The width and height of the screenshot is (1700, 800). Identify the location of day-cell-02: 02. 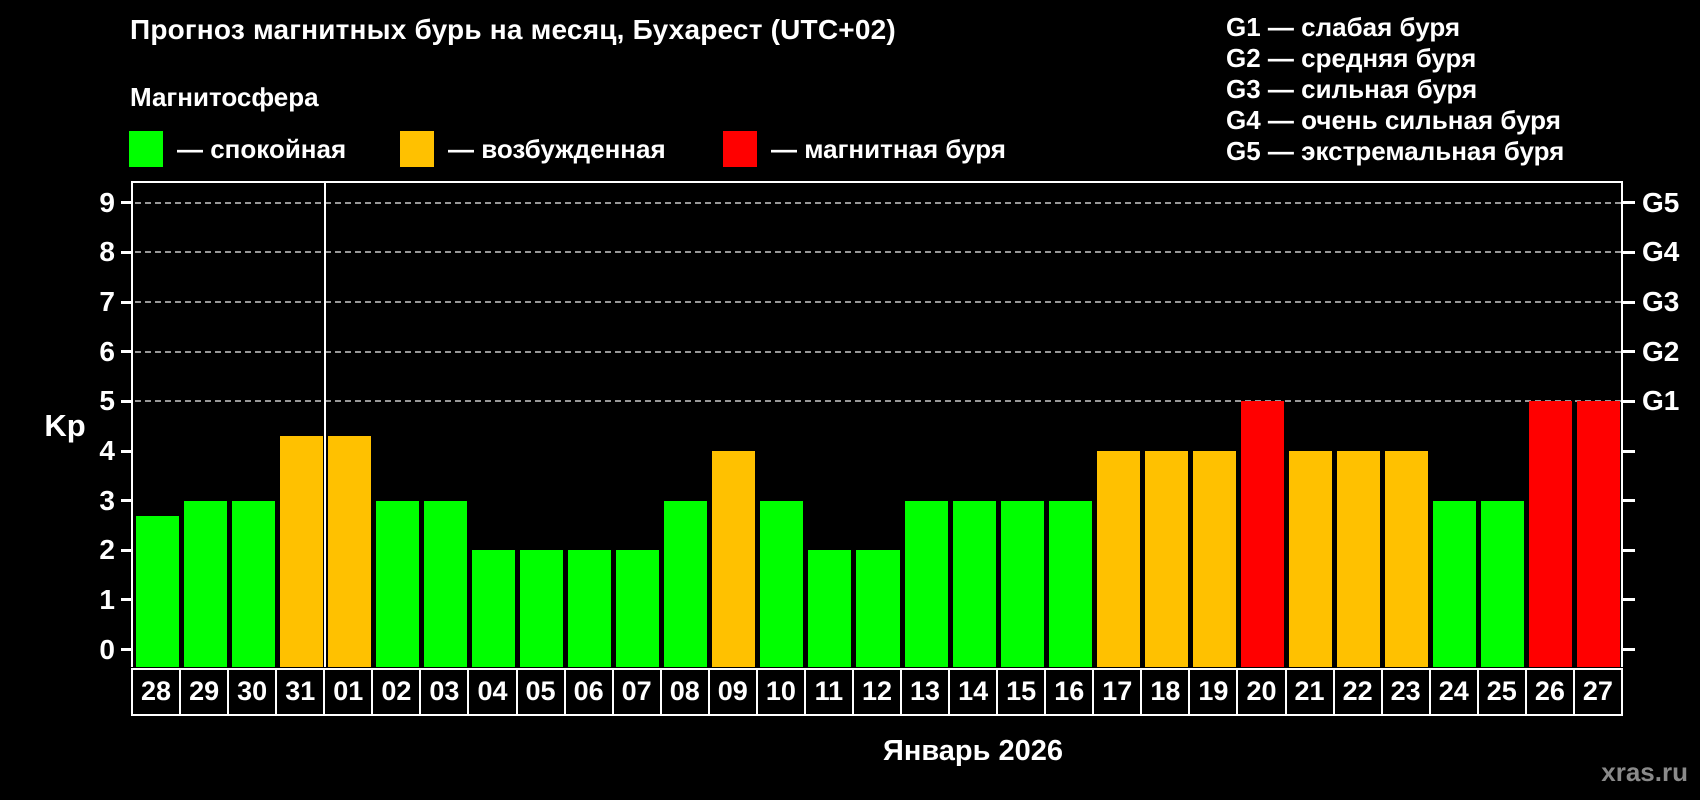
(397, 692).